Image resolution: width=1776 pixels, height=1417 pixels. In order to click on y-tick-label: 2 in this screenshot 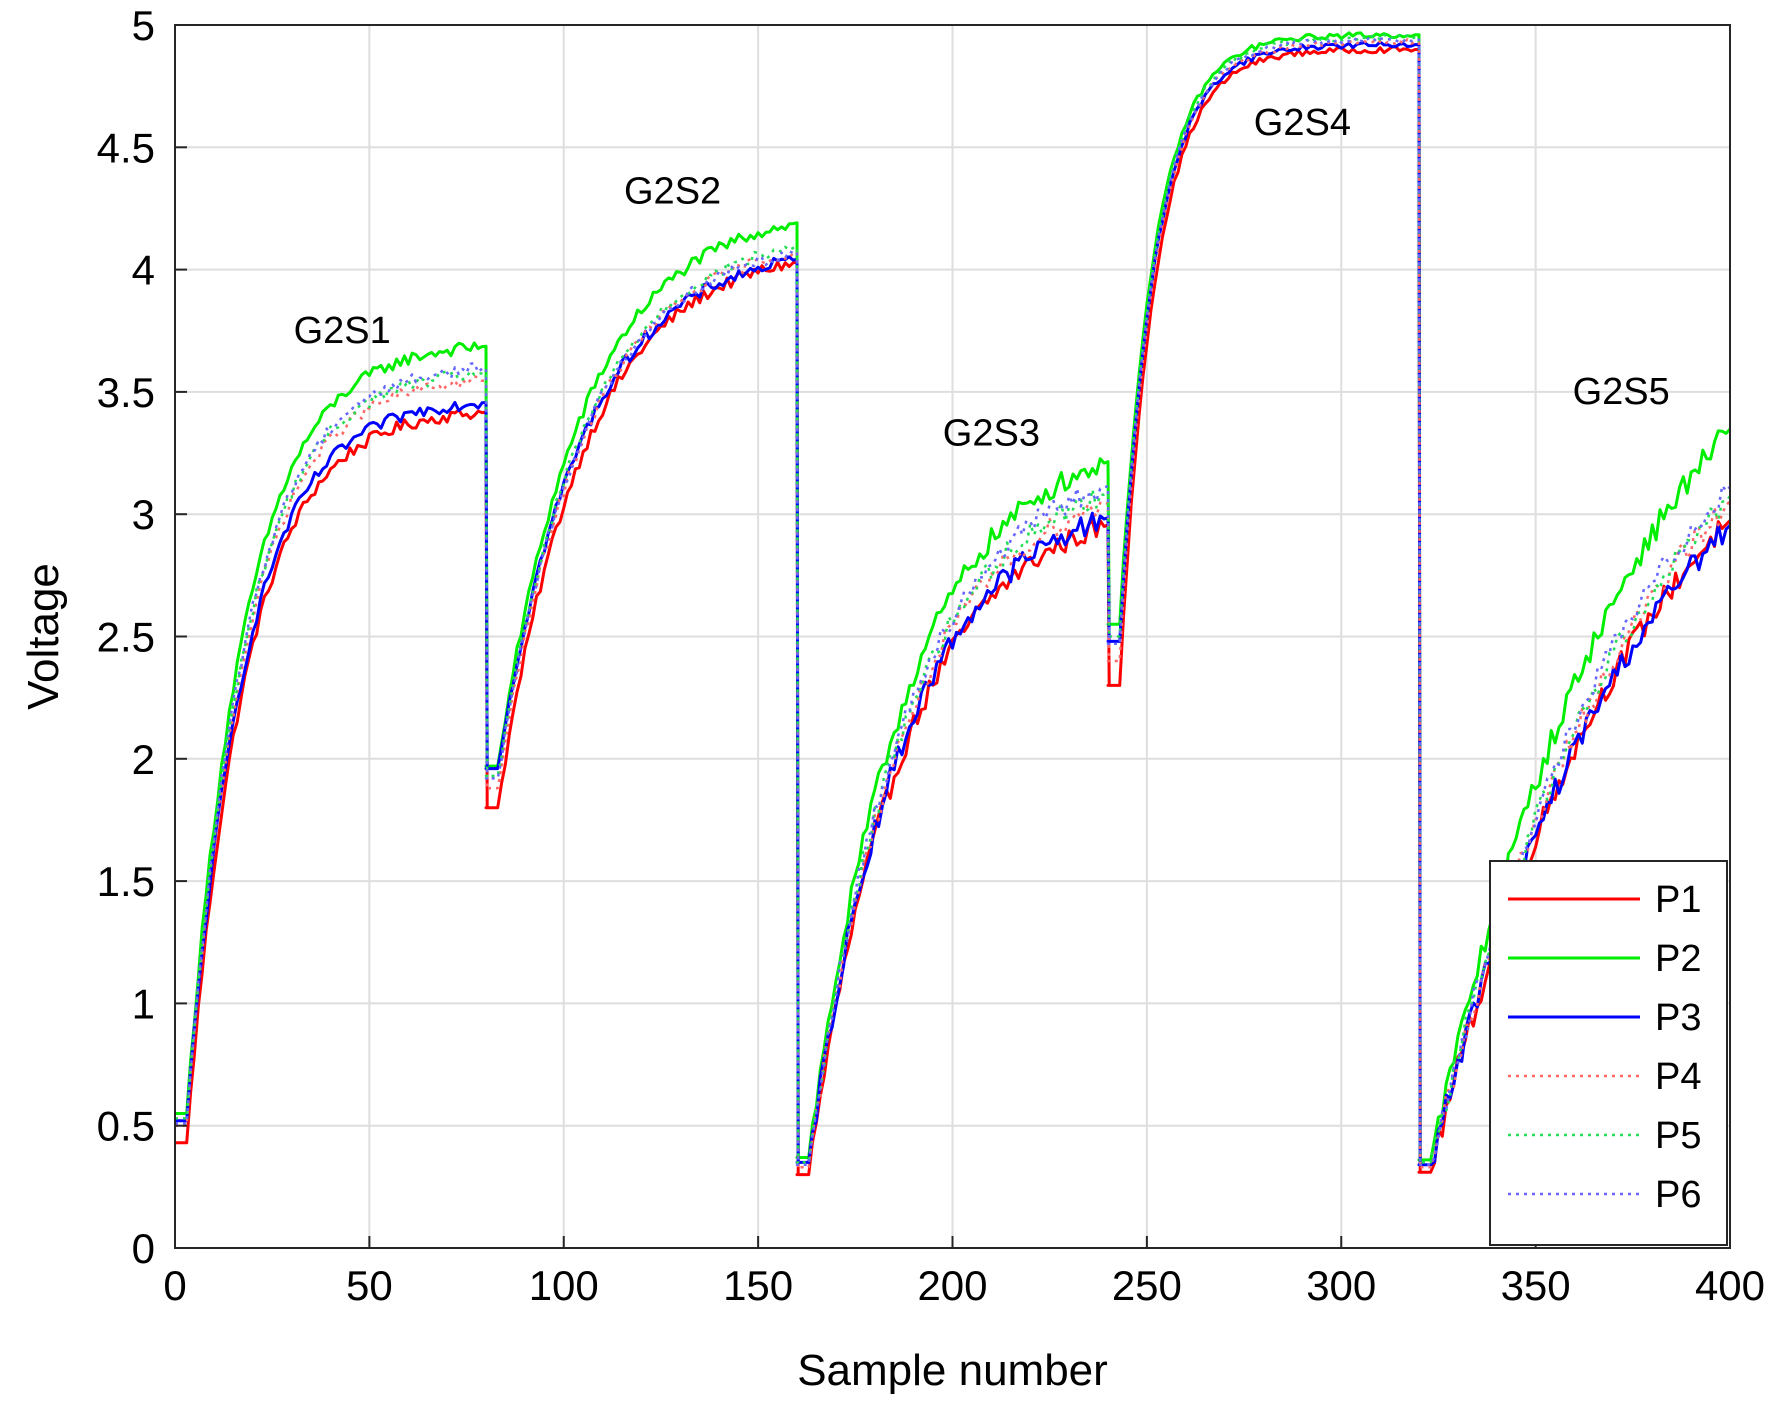, I will do `click(143, 759)`.